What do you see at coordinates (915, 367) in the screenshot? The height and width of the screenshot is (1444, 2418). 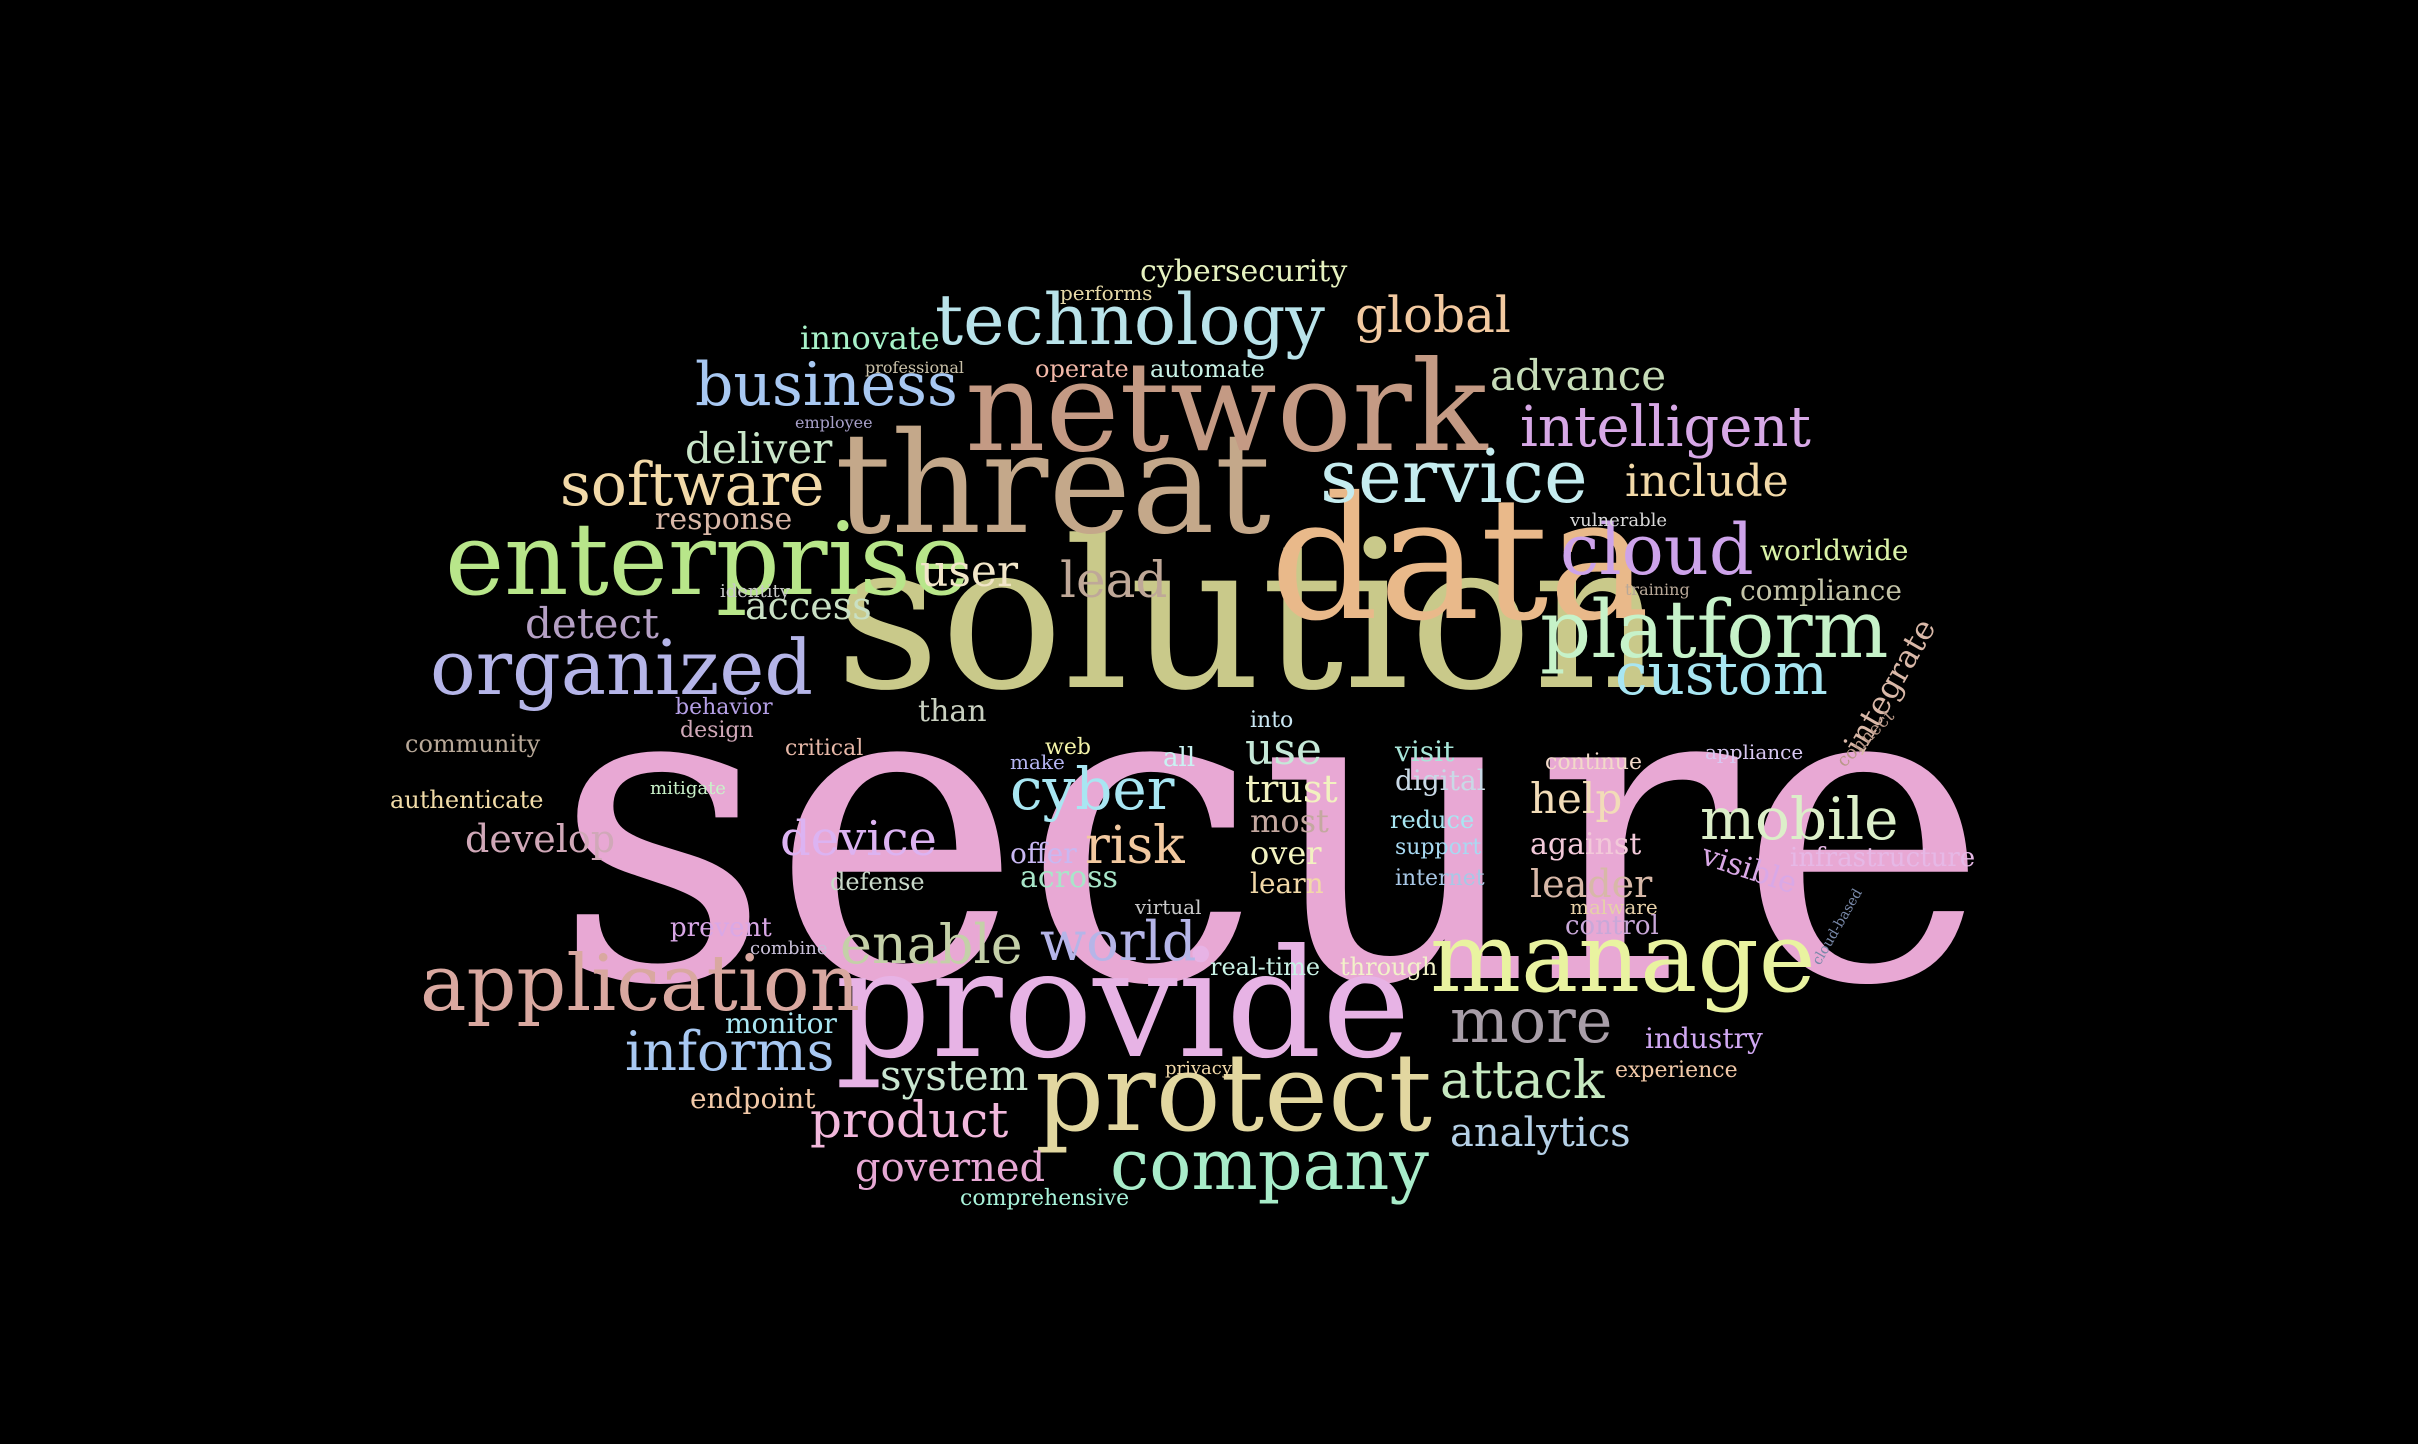 I see `word-professional: professional` at bounding box center [915, 367].